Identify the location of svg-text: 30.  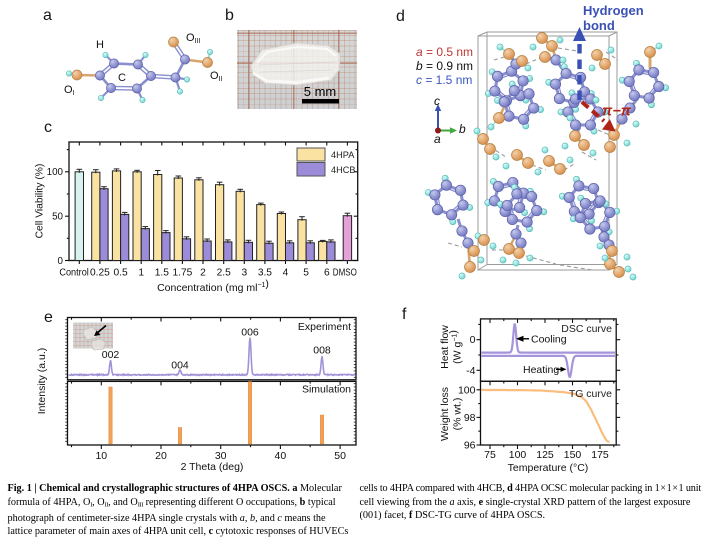
(221, 456).